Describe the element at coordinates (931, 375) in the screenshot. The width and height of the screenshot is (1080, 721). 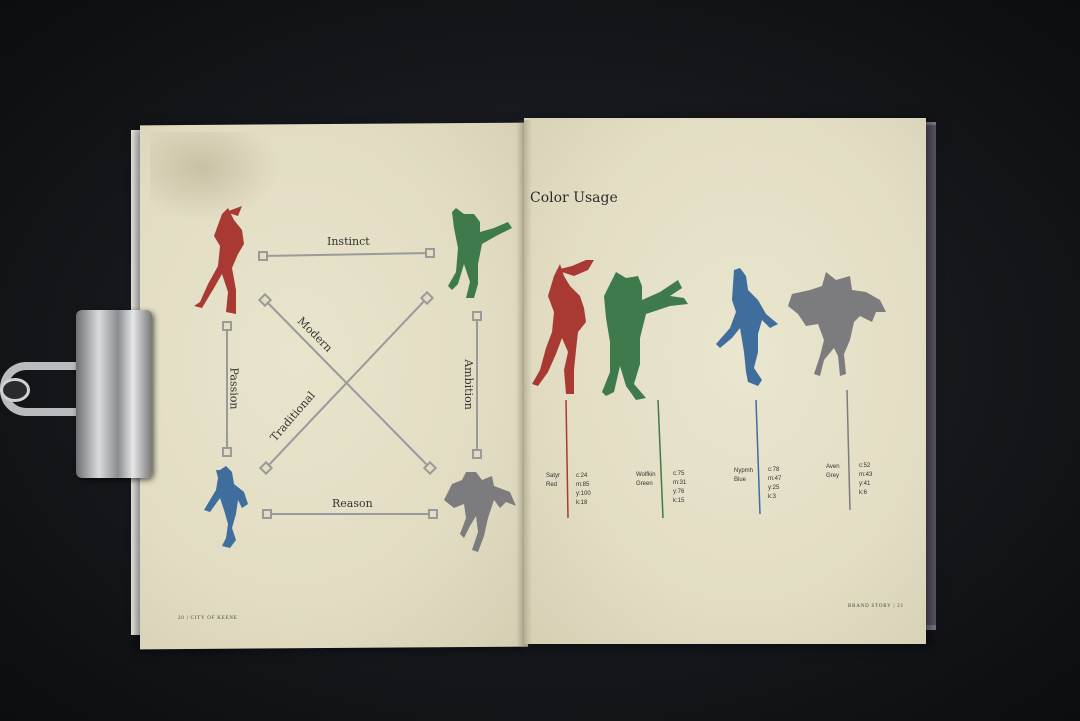
I see `page-edges-right-inner` at that location.